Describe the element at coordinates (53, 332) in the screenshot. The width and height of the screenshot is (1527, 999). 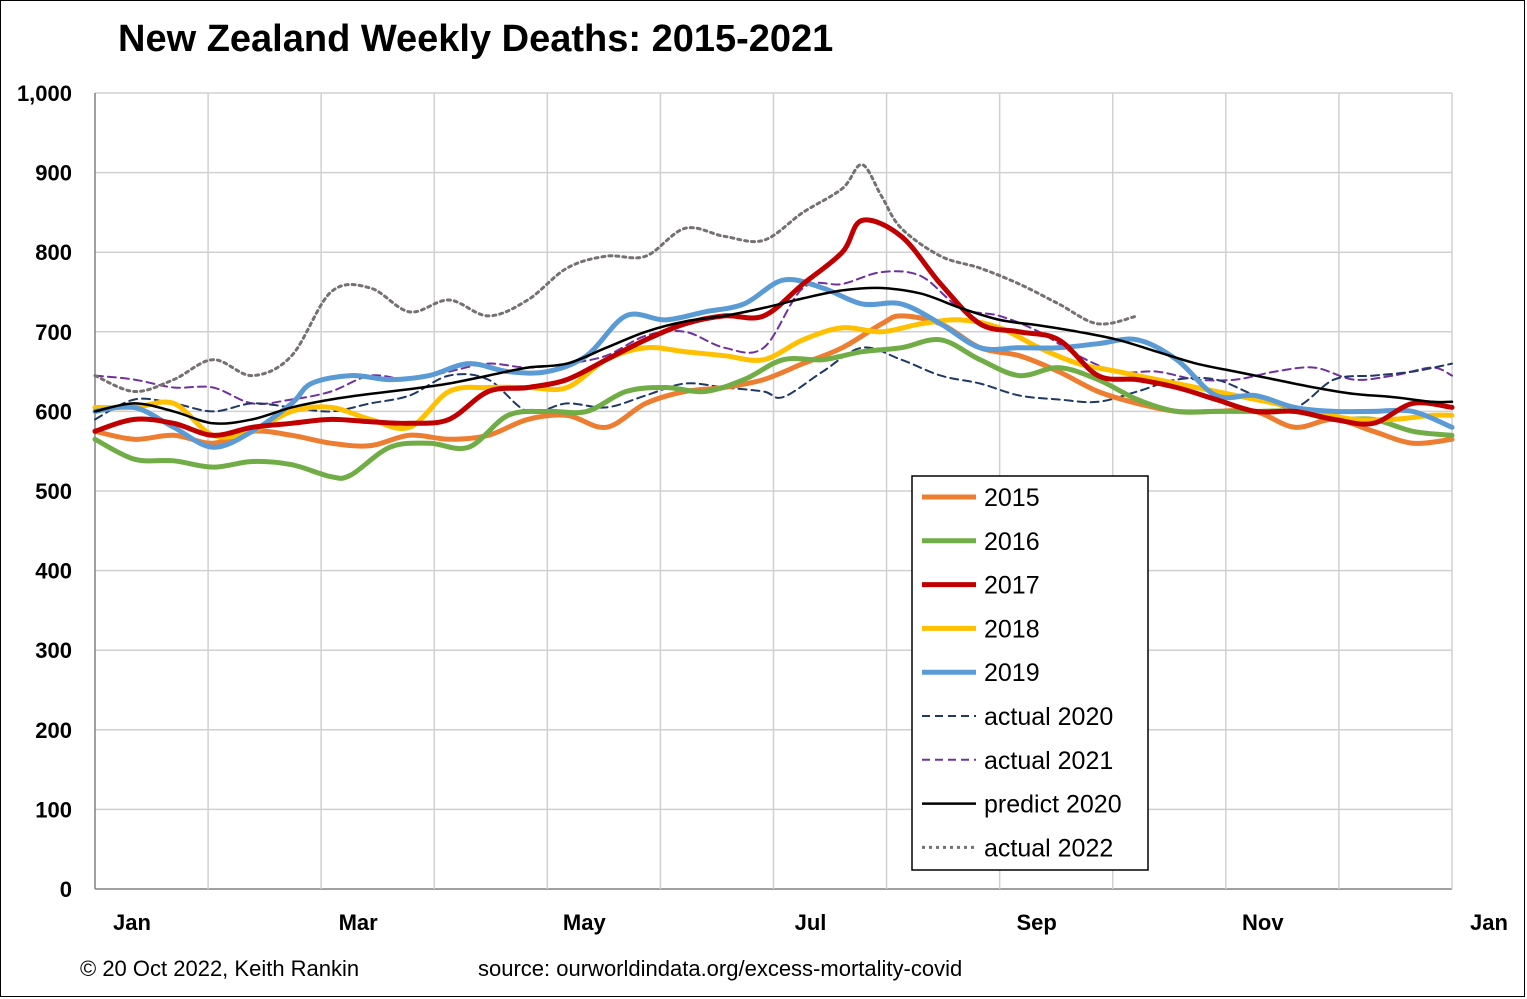
I see `y-tick-label: 700` at that location.